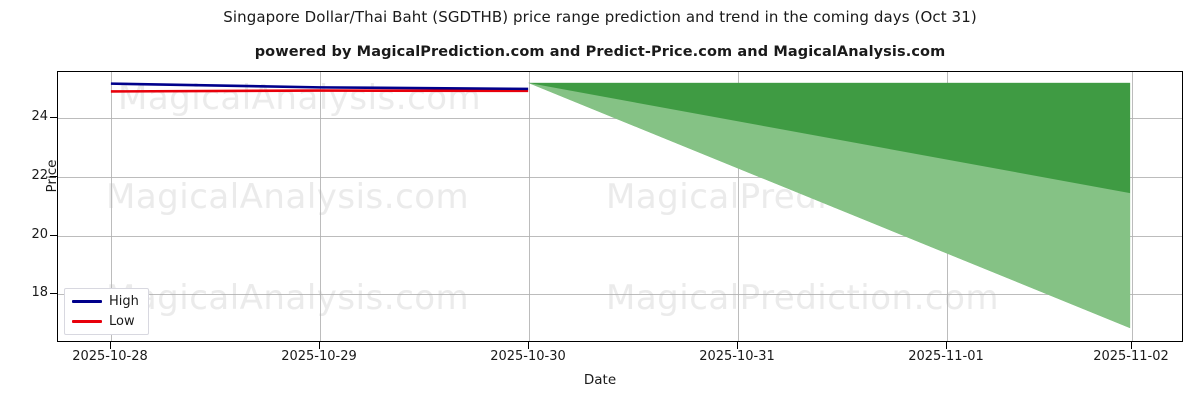  I want to click on low-price-line, so click(319, 91).